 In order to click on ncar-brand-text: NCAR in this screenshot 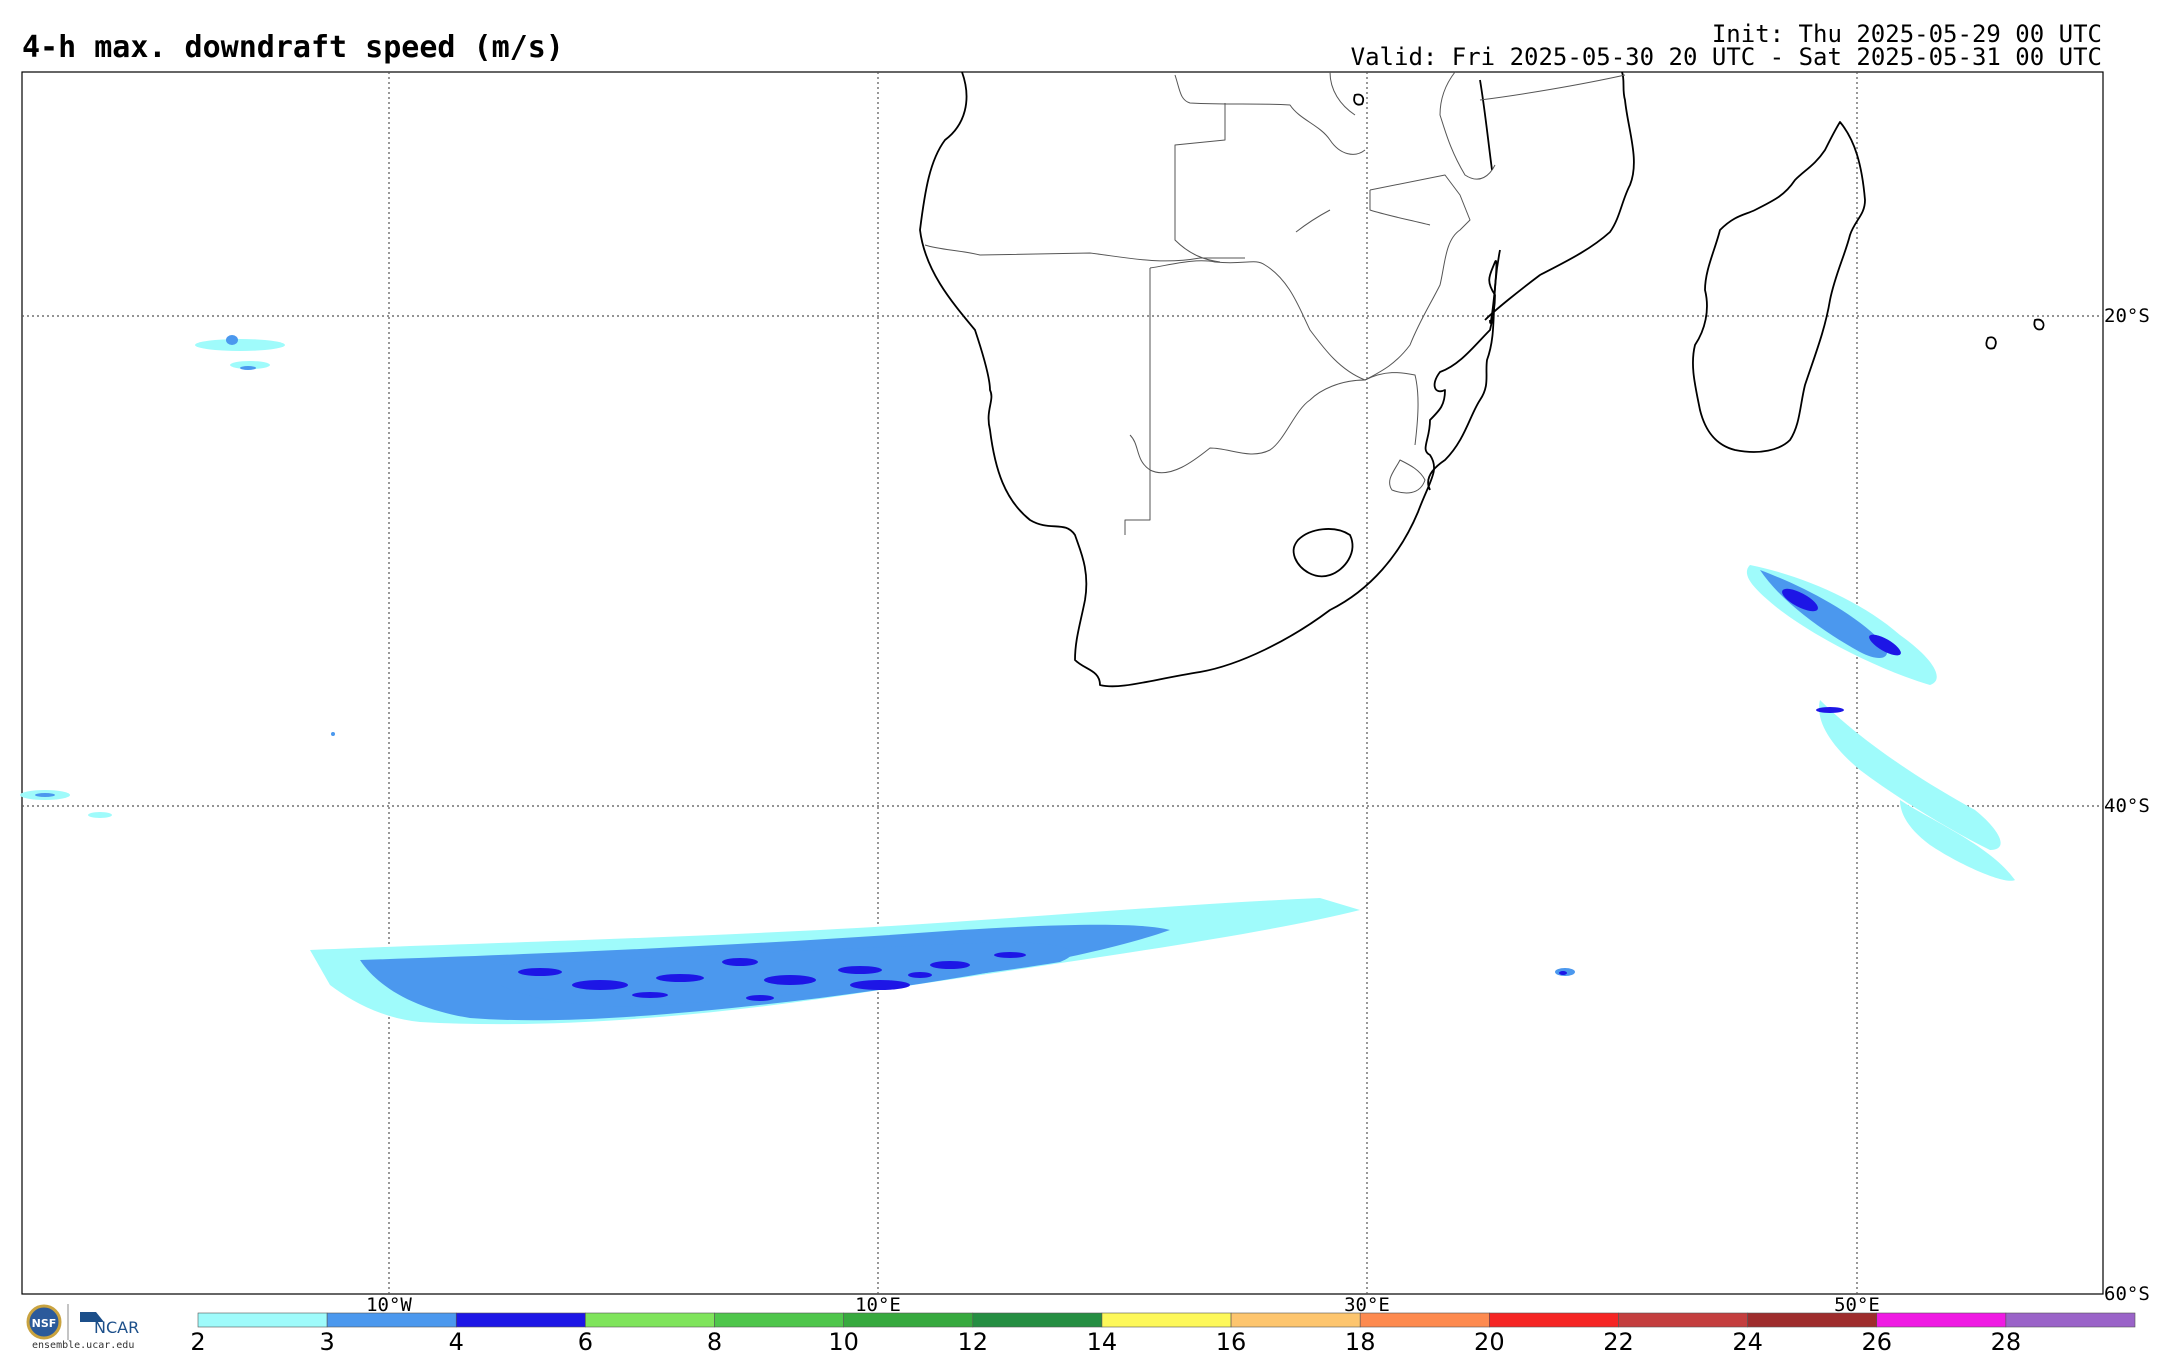, I will do `click(116, 1327)`.